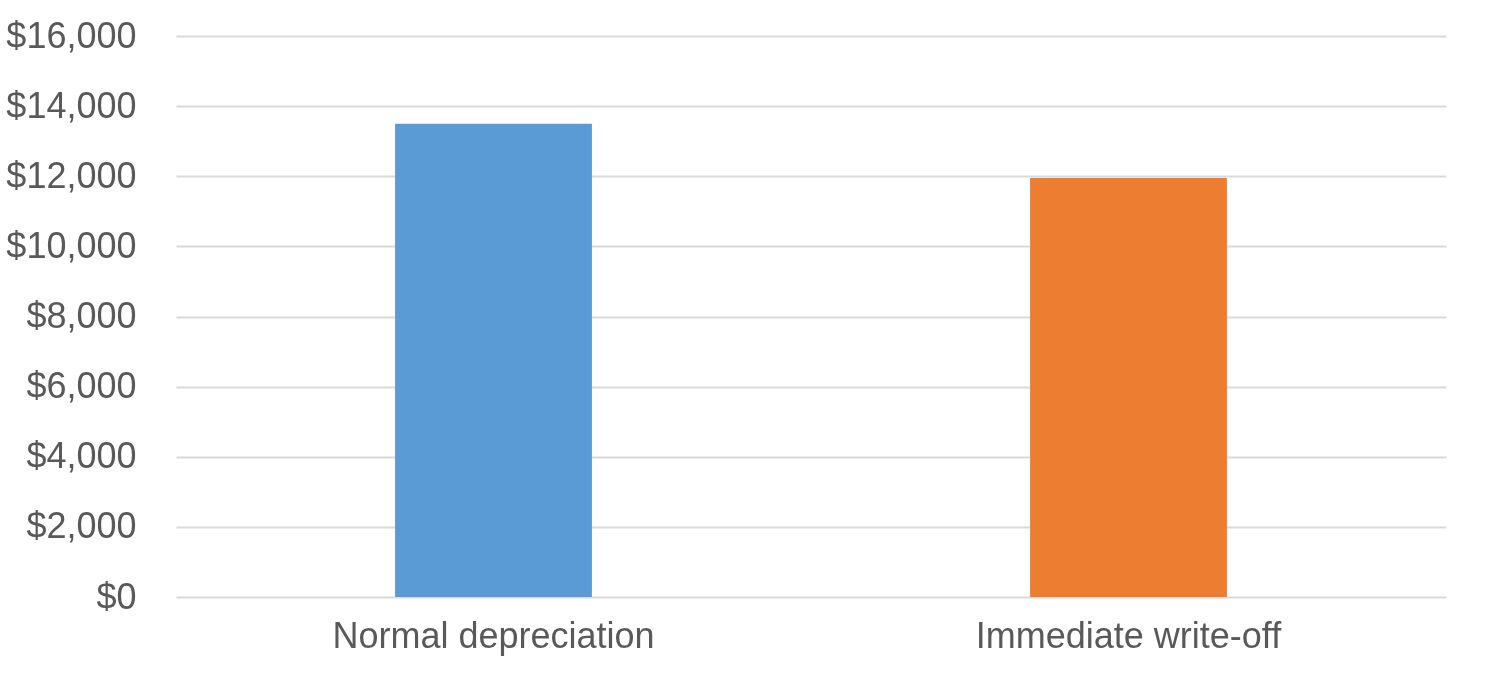 This screenshot has width=1506, height=677. I want to click on x-tick-label: Normal depreciation, so click(493, 635).